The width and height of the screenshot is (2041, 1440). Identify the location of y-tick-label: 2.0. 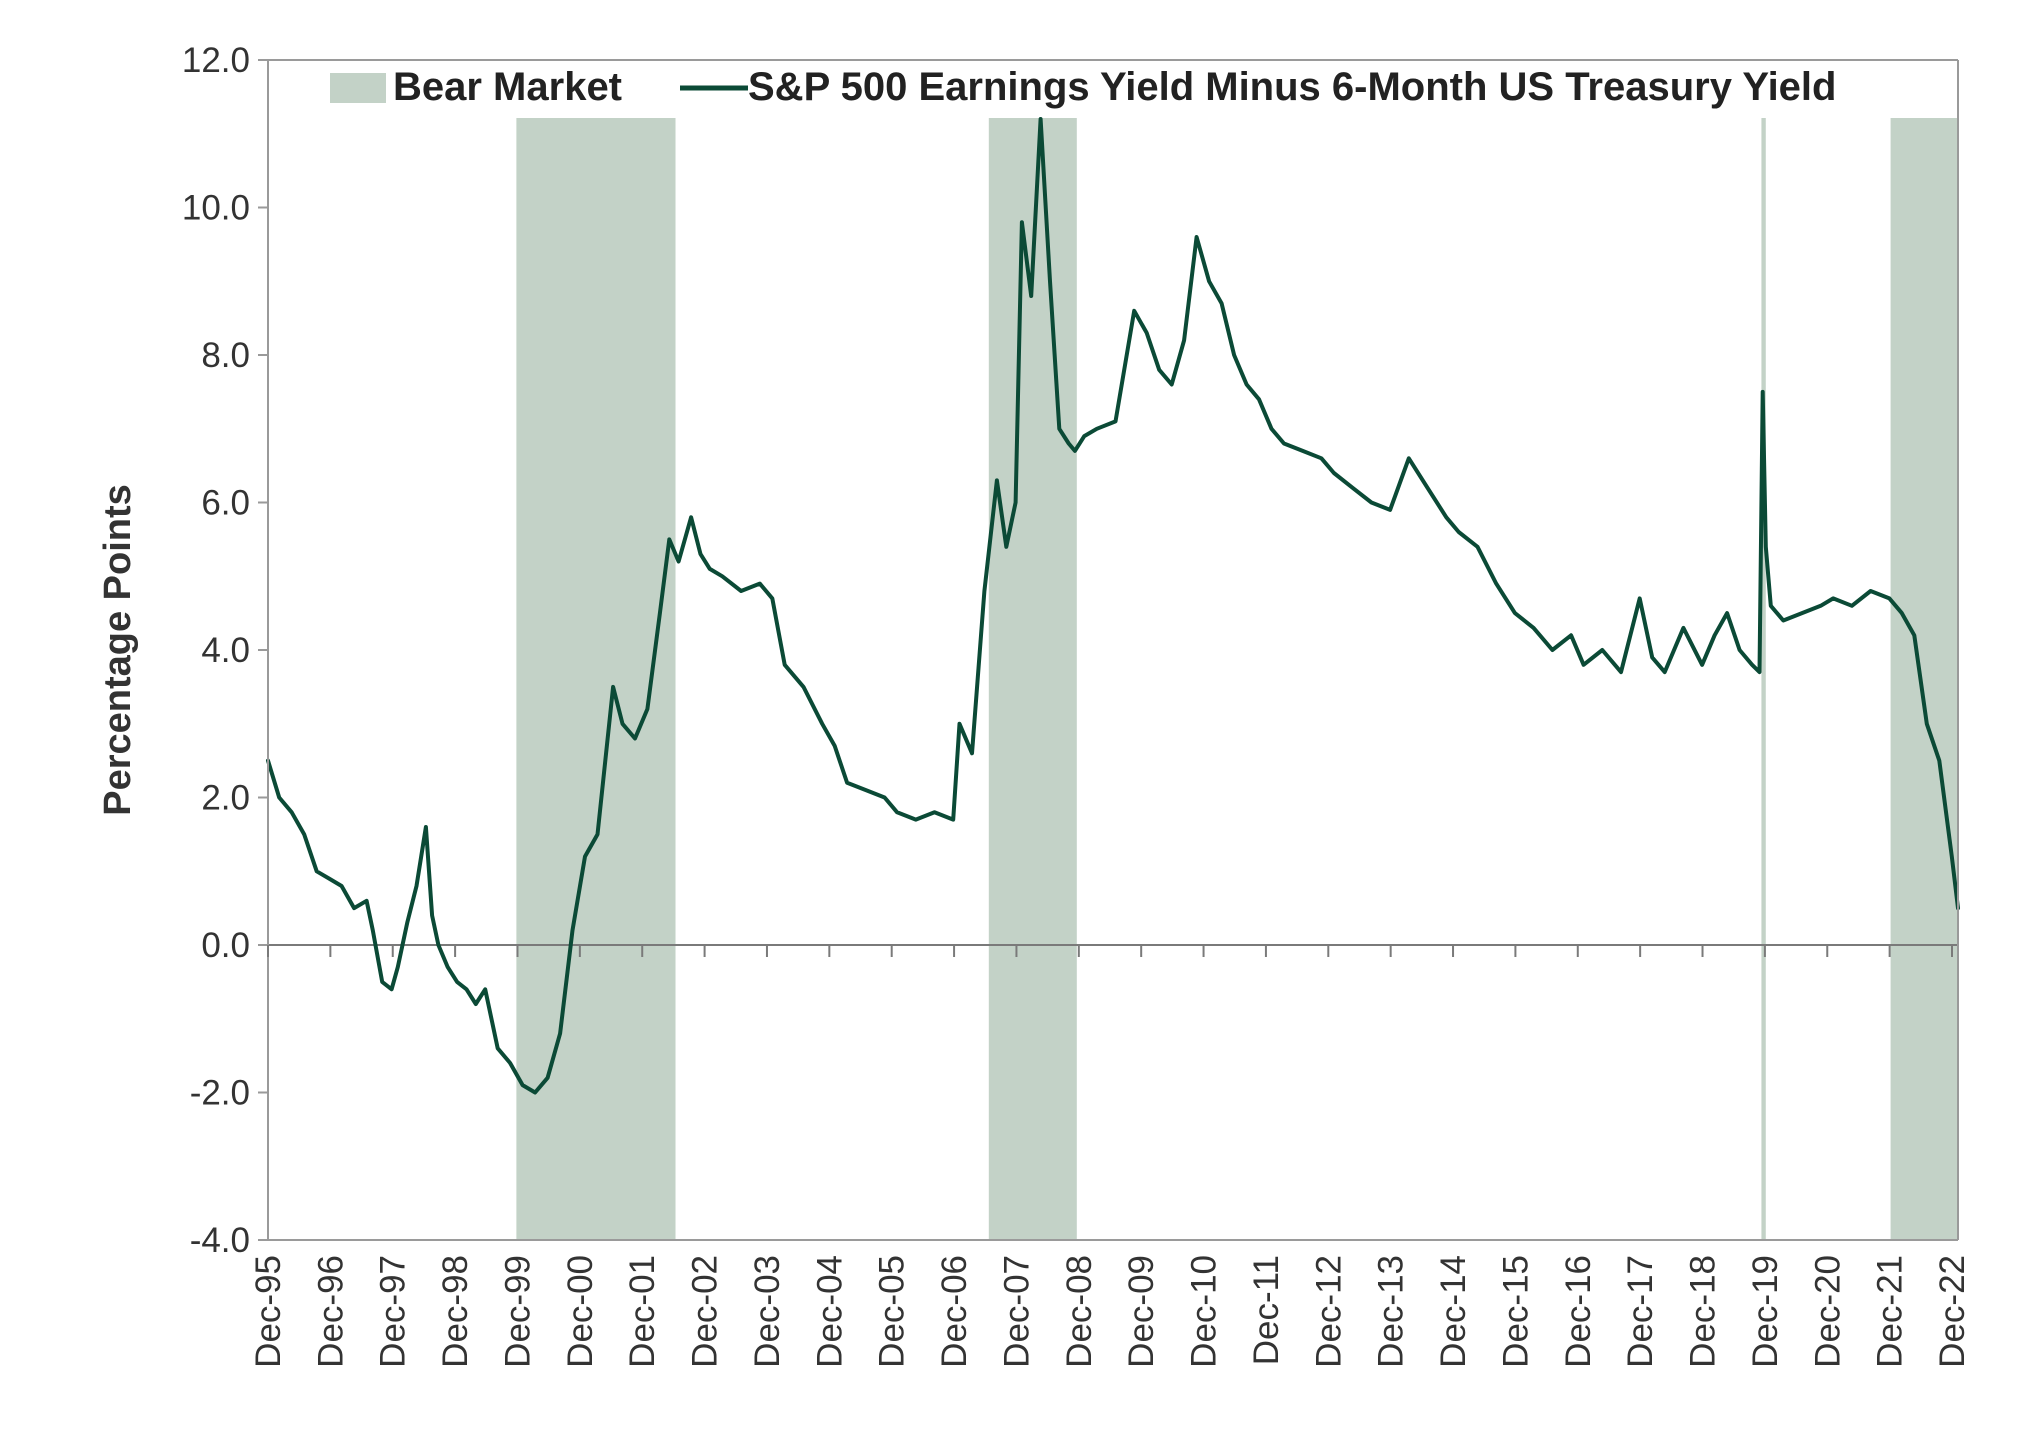
(225, 798).